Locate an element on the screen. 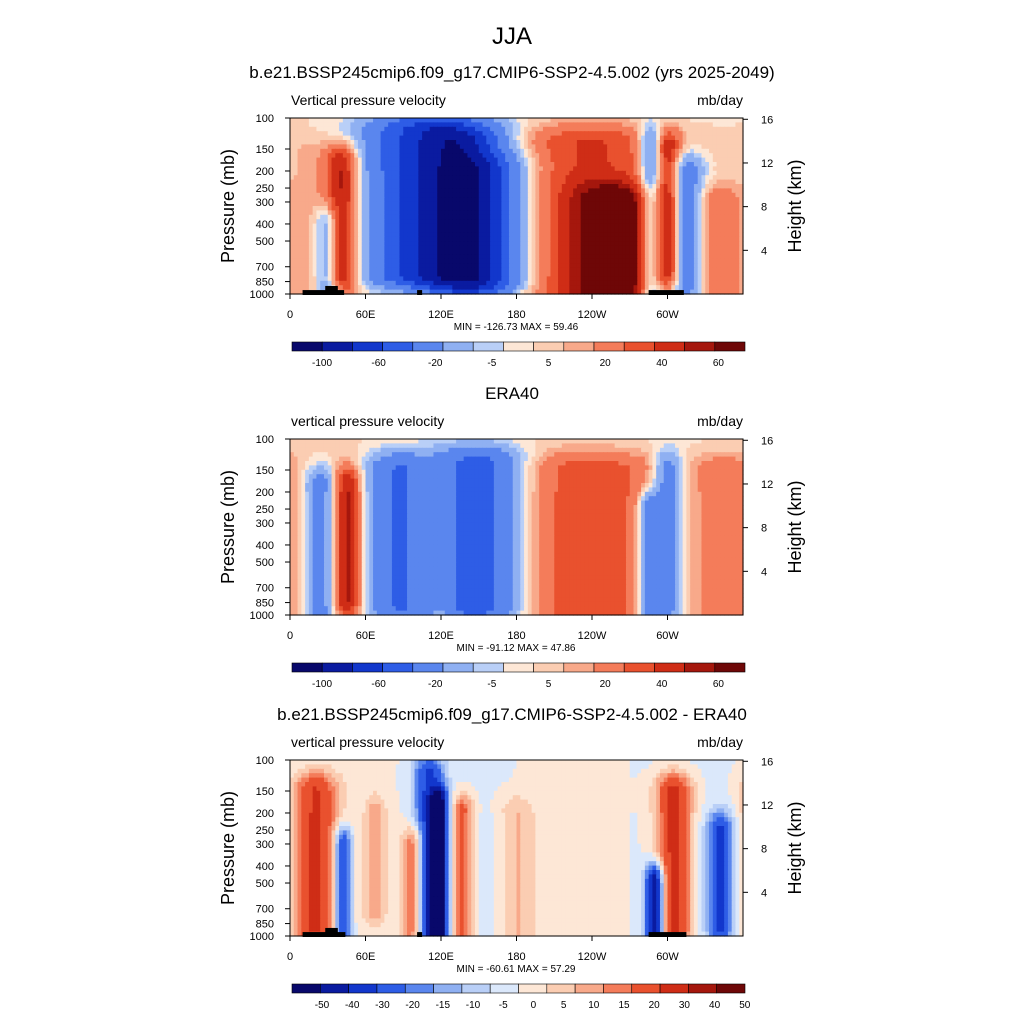  panel-left-string: Vertical pressure velocity is located at coordinates (368, 100).